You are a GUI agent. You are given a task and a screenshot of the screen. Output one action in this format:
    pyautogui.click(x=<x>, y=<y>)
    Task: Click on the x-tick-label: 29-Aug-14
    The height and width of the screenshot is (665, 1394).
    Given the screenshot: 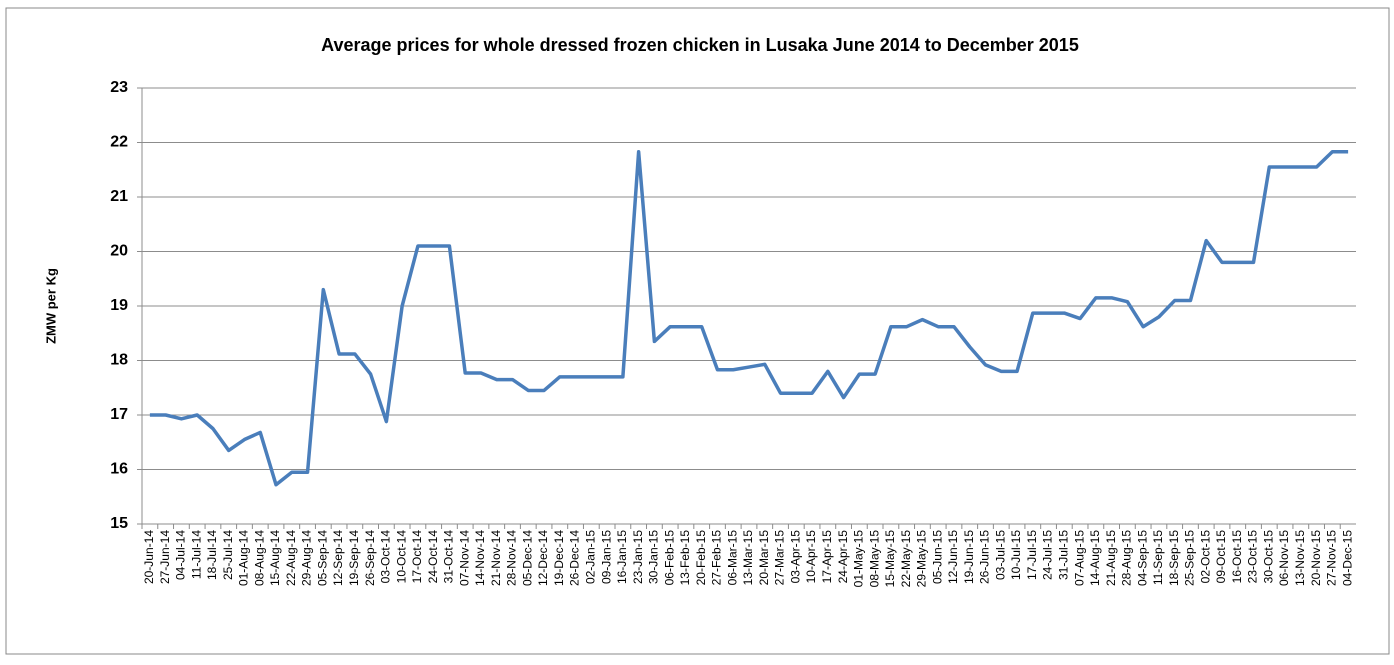 What is the action you would take?
    pyautogui.click(x=307, y=558)
    